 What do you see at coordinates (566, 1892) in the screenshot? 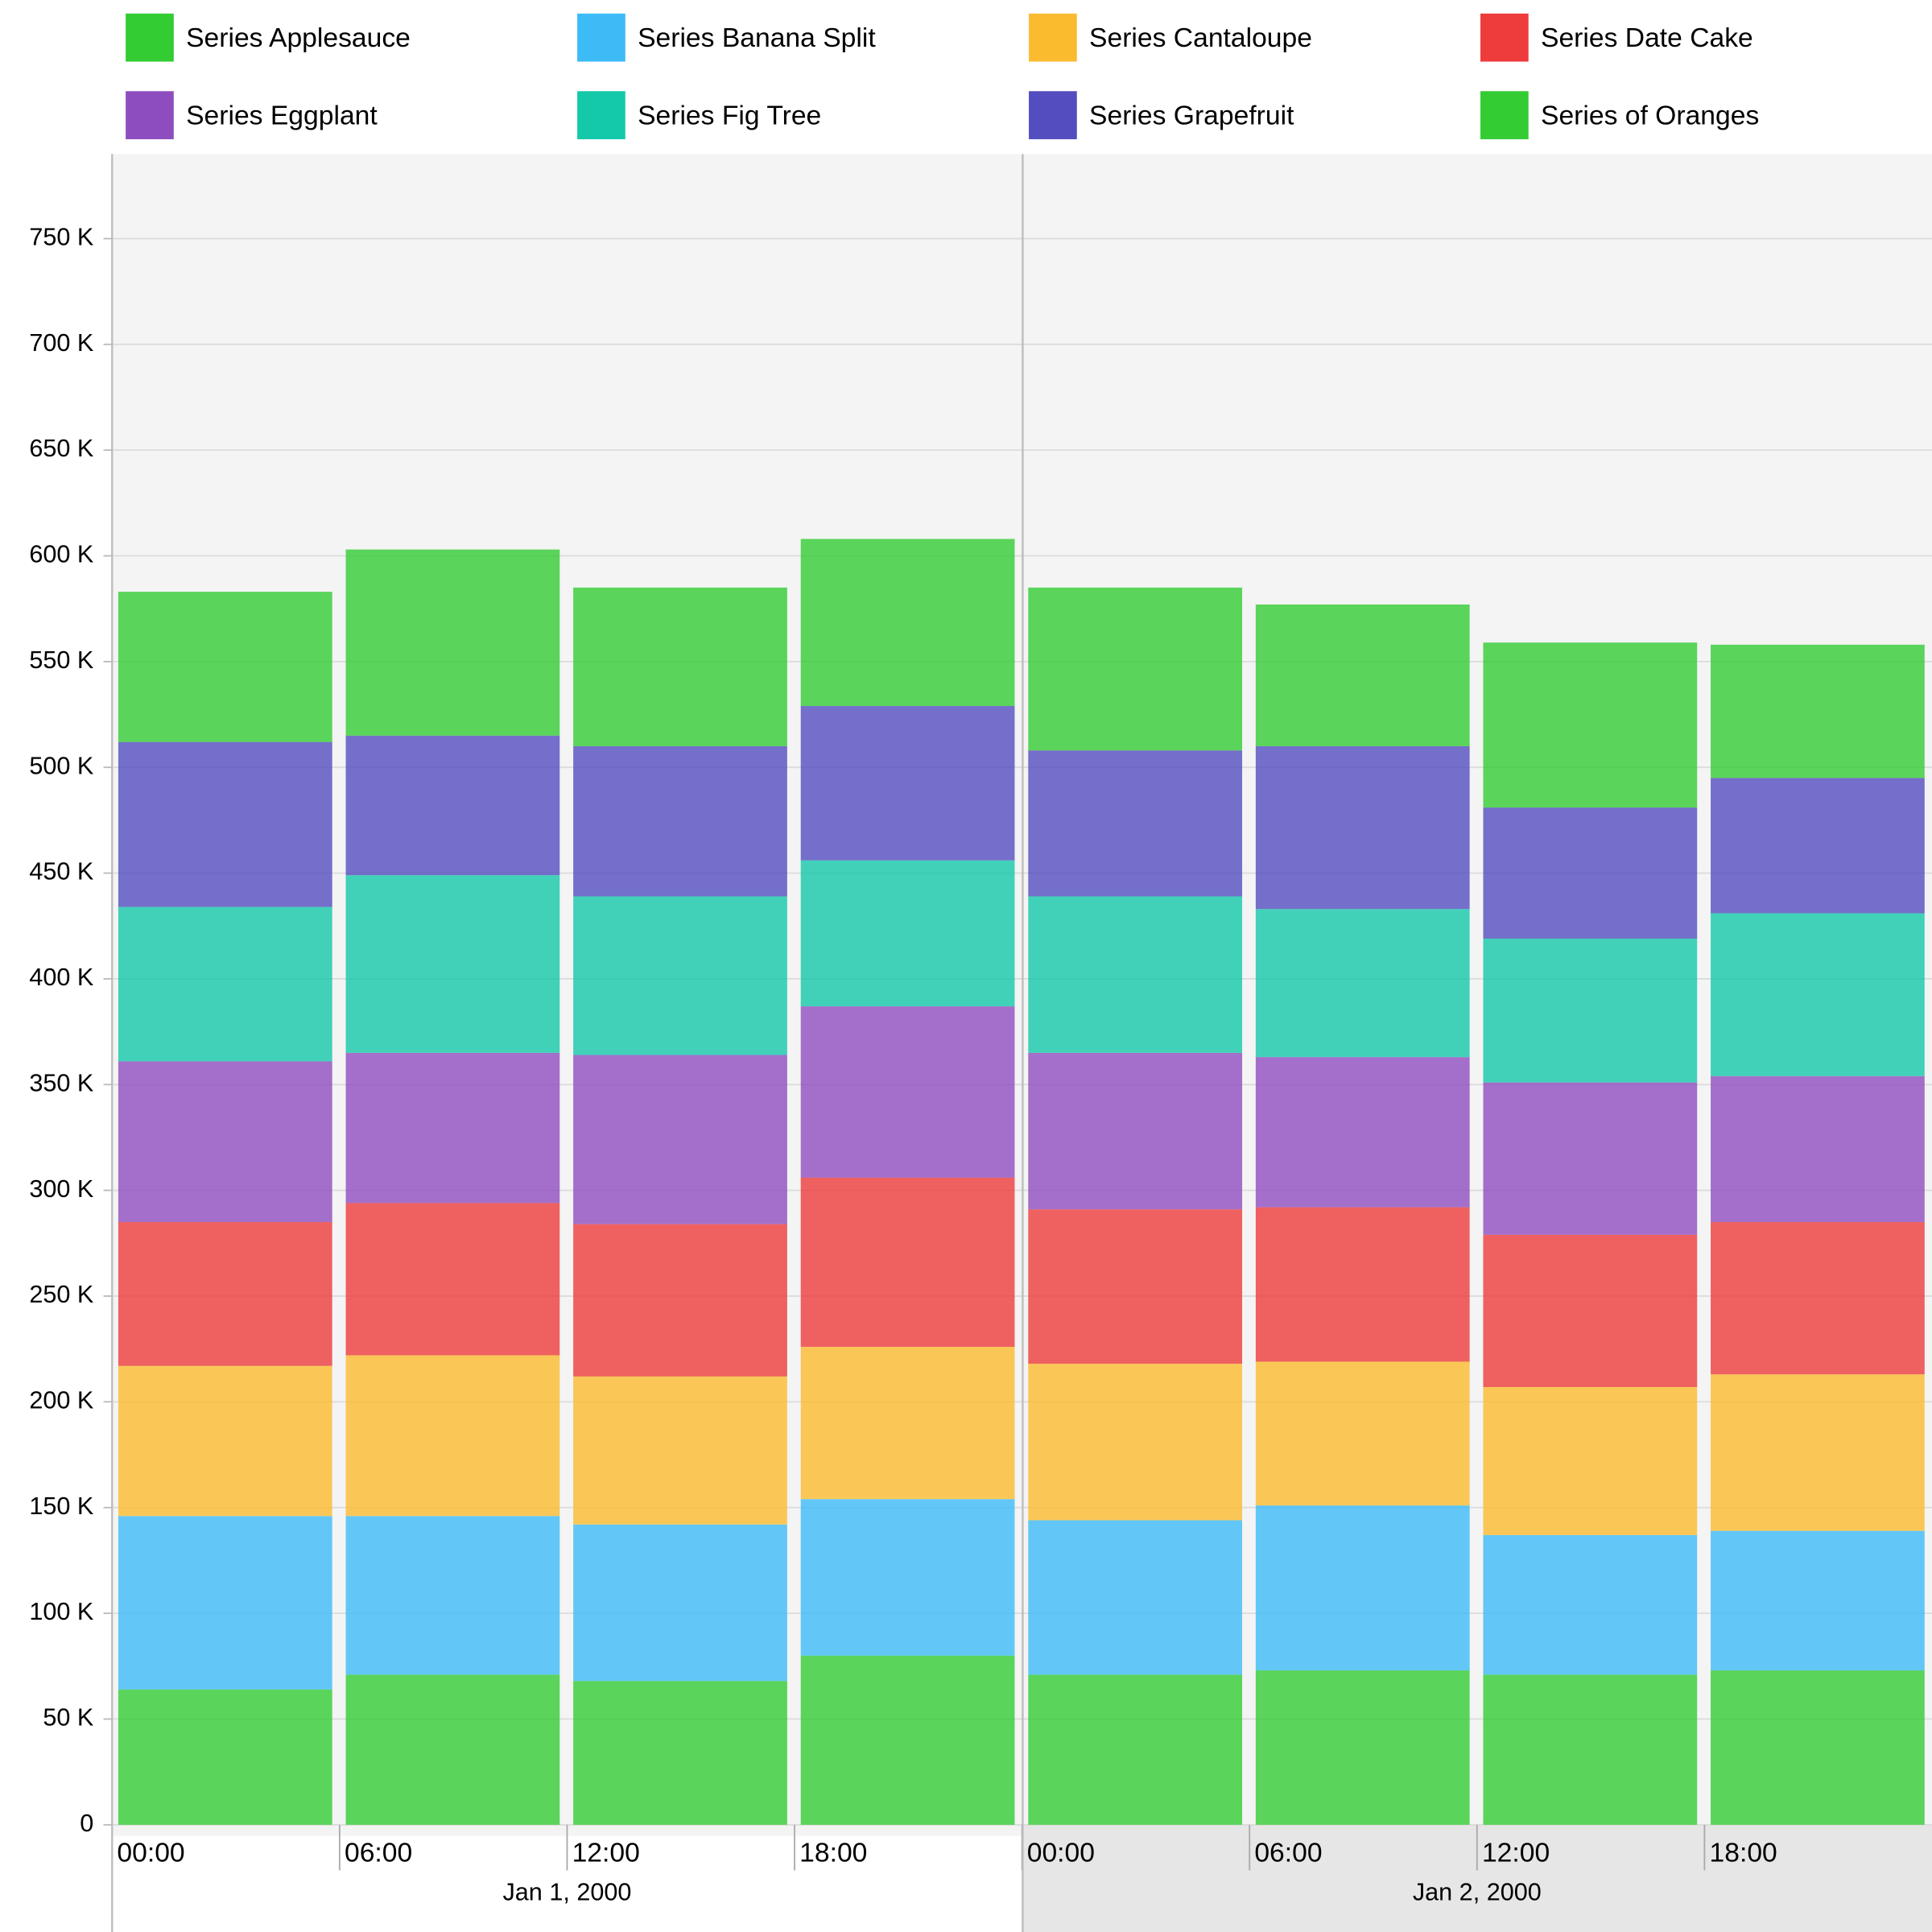
I see `x-group-label: Jan 1, 2000` at bounding box center [566, 1892].